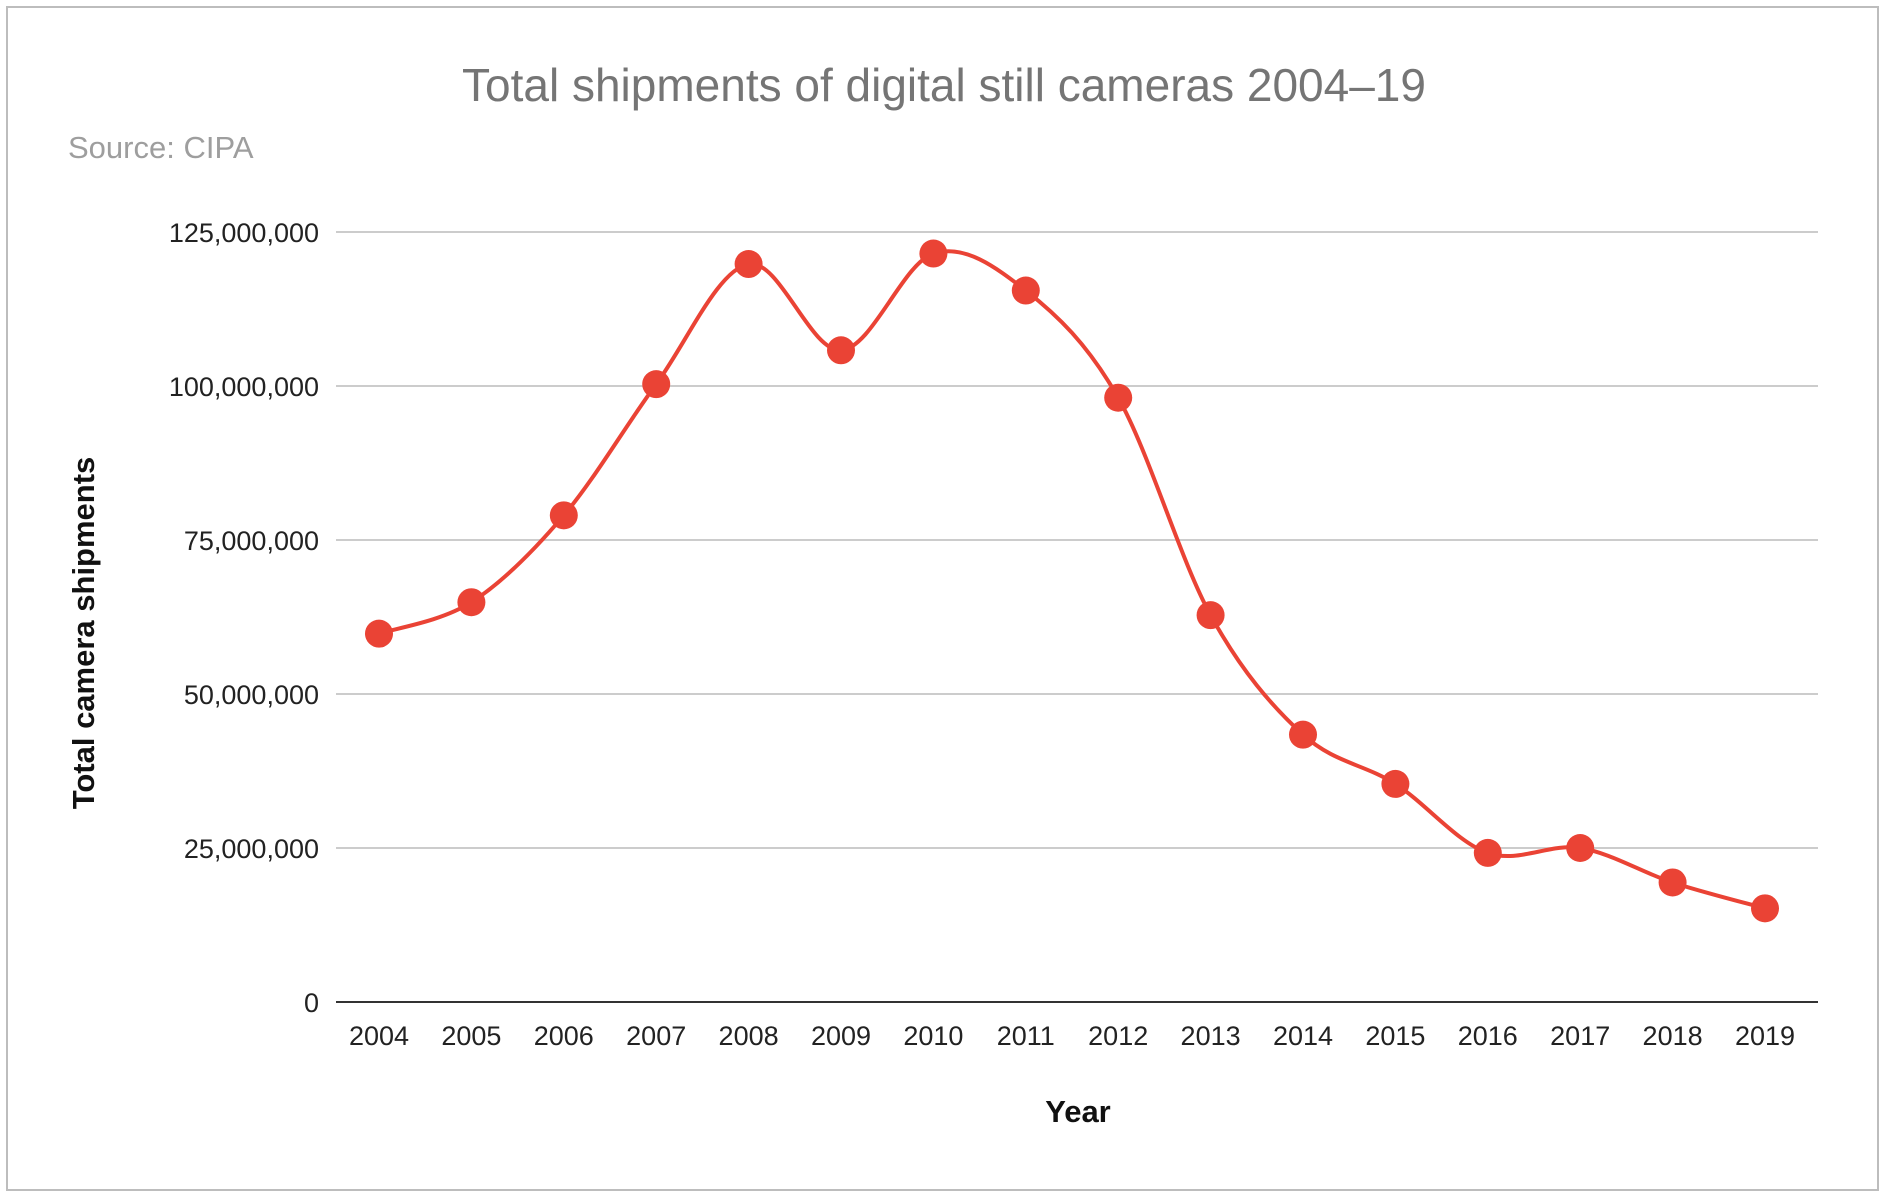  Describe the element at coordinates (841, 1036) in the screenshot. I see `x-tick-label: 2009` at that location.